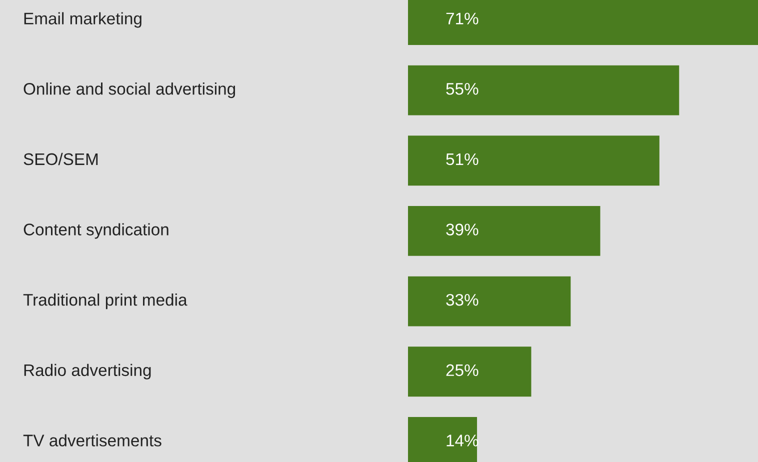  I want to click on y-tick-label: Content syndication, so click(96, 231).